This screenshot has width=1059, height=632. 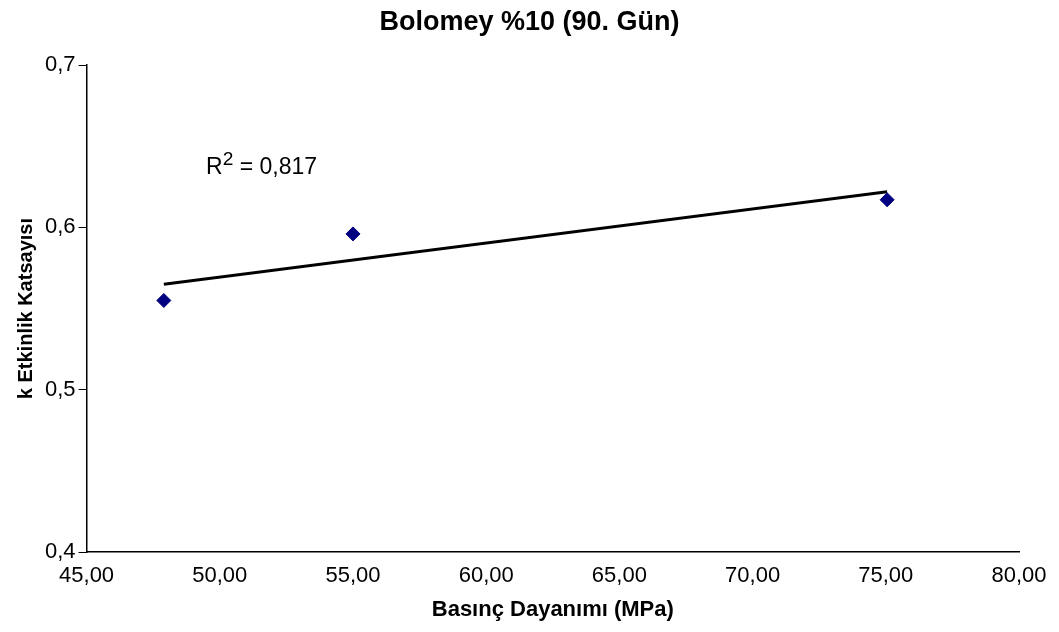 I want to click on y-tick-label: 0,5, so click(x=60, y=388).